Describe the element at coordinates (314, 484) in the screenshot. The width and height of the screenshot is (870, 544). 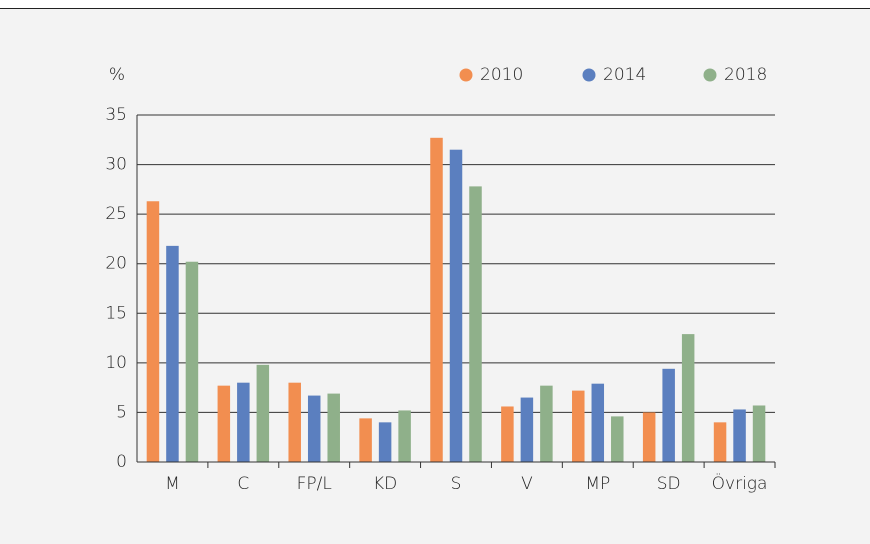
I see `x-tick-label: FP/L` at that location.